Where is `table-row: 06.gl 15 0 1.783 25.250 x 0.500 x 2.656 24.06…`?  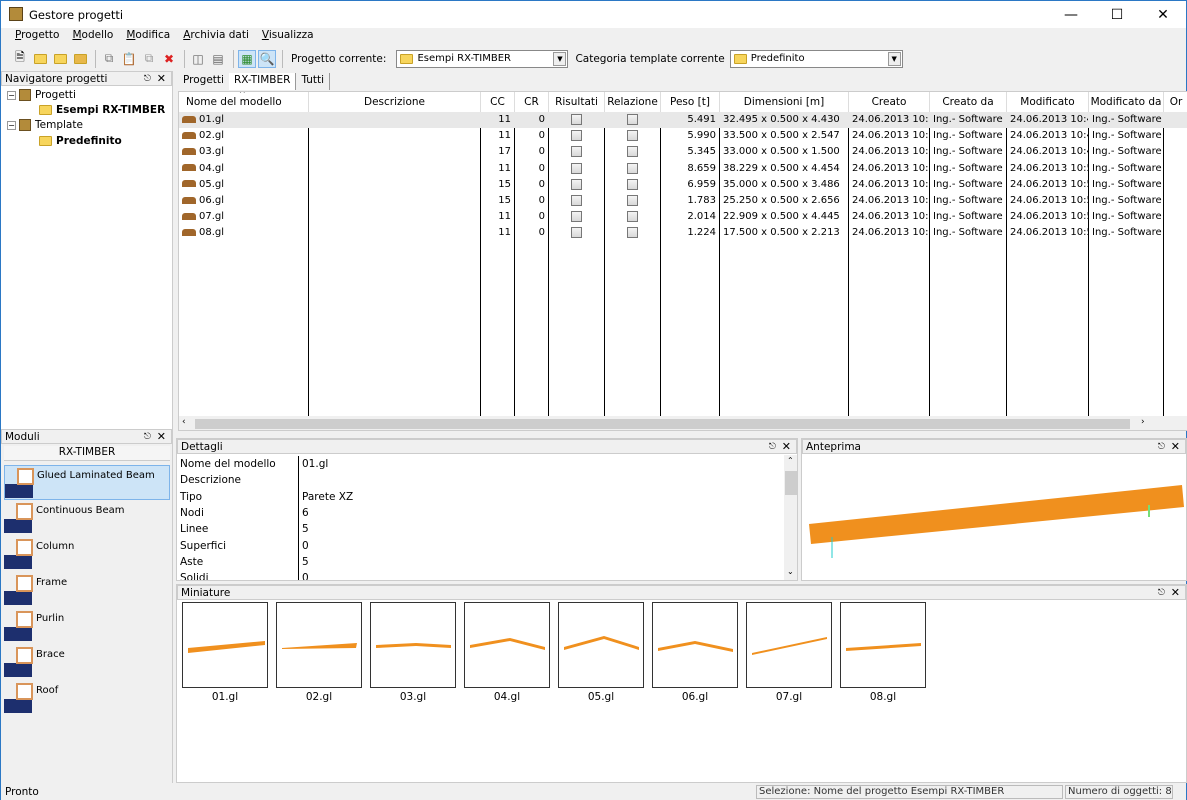 table-row: 06.gl 15 0 1.783 25.250 x 0.500 x 2.656 24.06… is located at coordinates (683, 201).